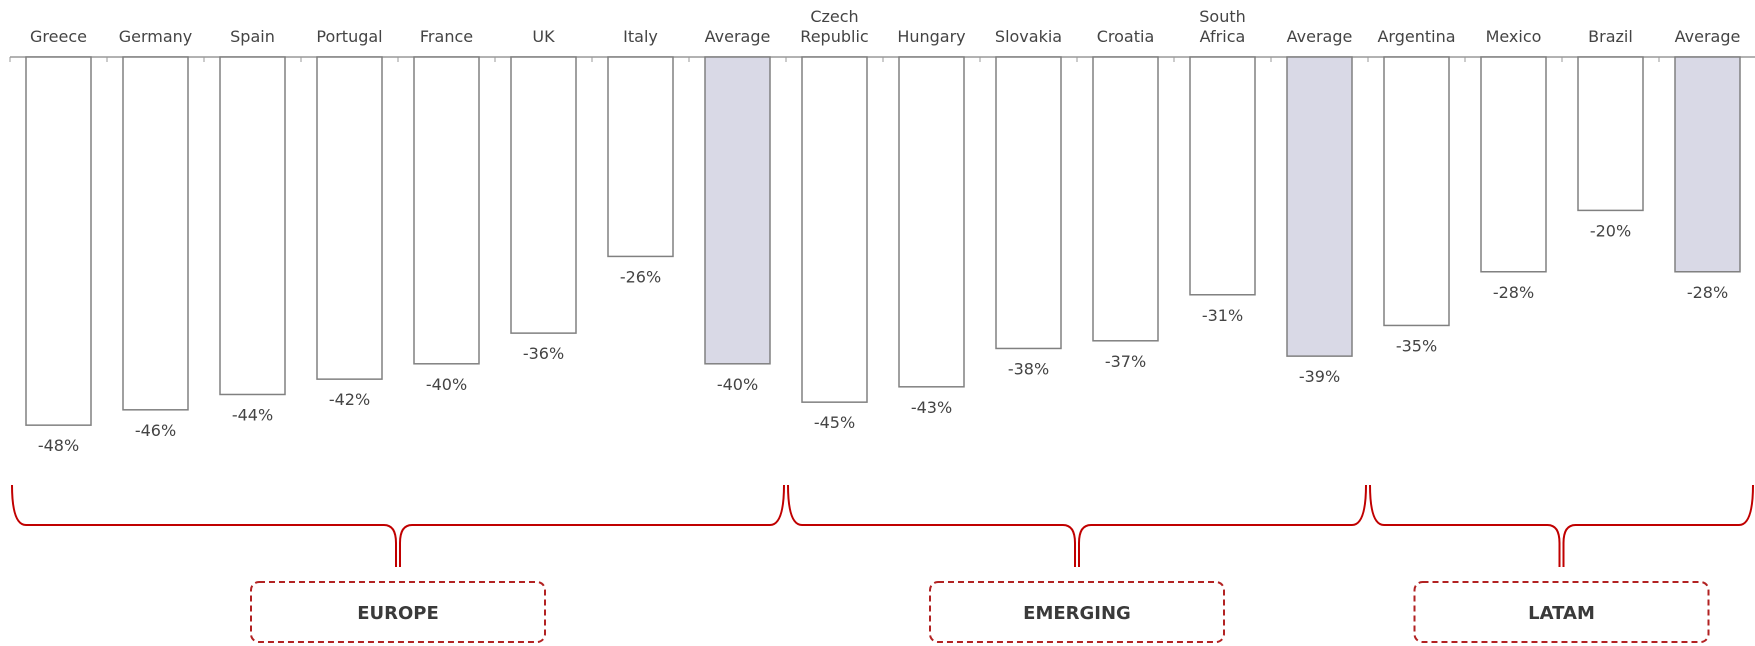 Image resolution: width=1755 pixels, height=646 pixels. I want to click on value-label: -37%, so click(1125, 361).